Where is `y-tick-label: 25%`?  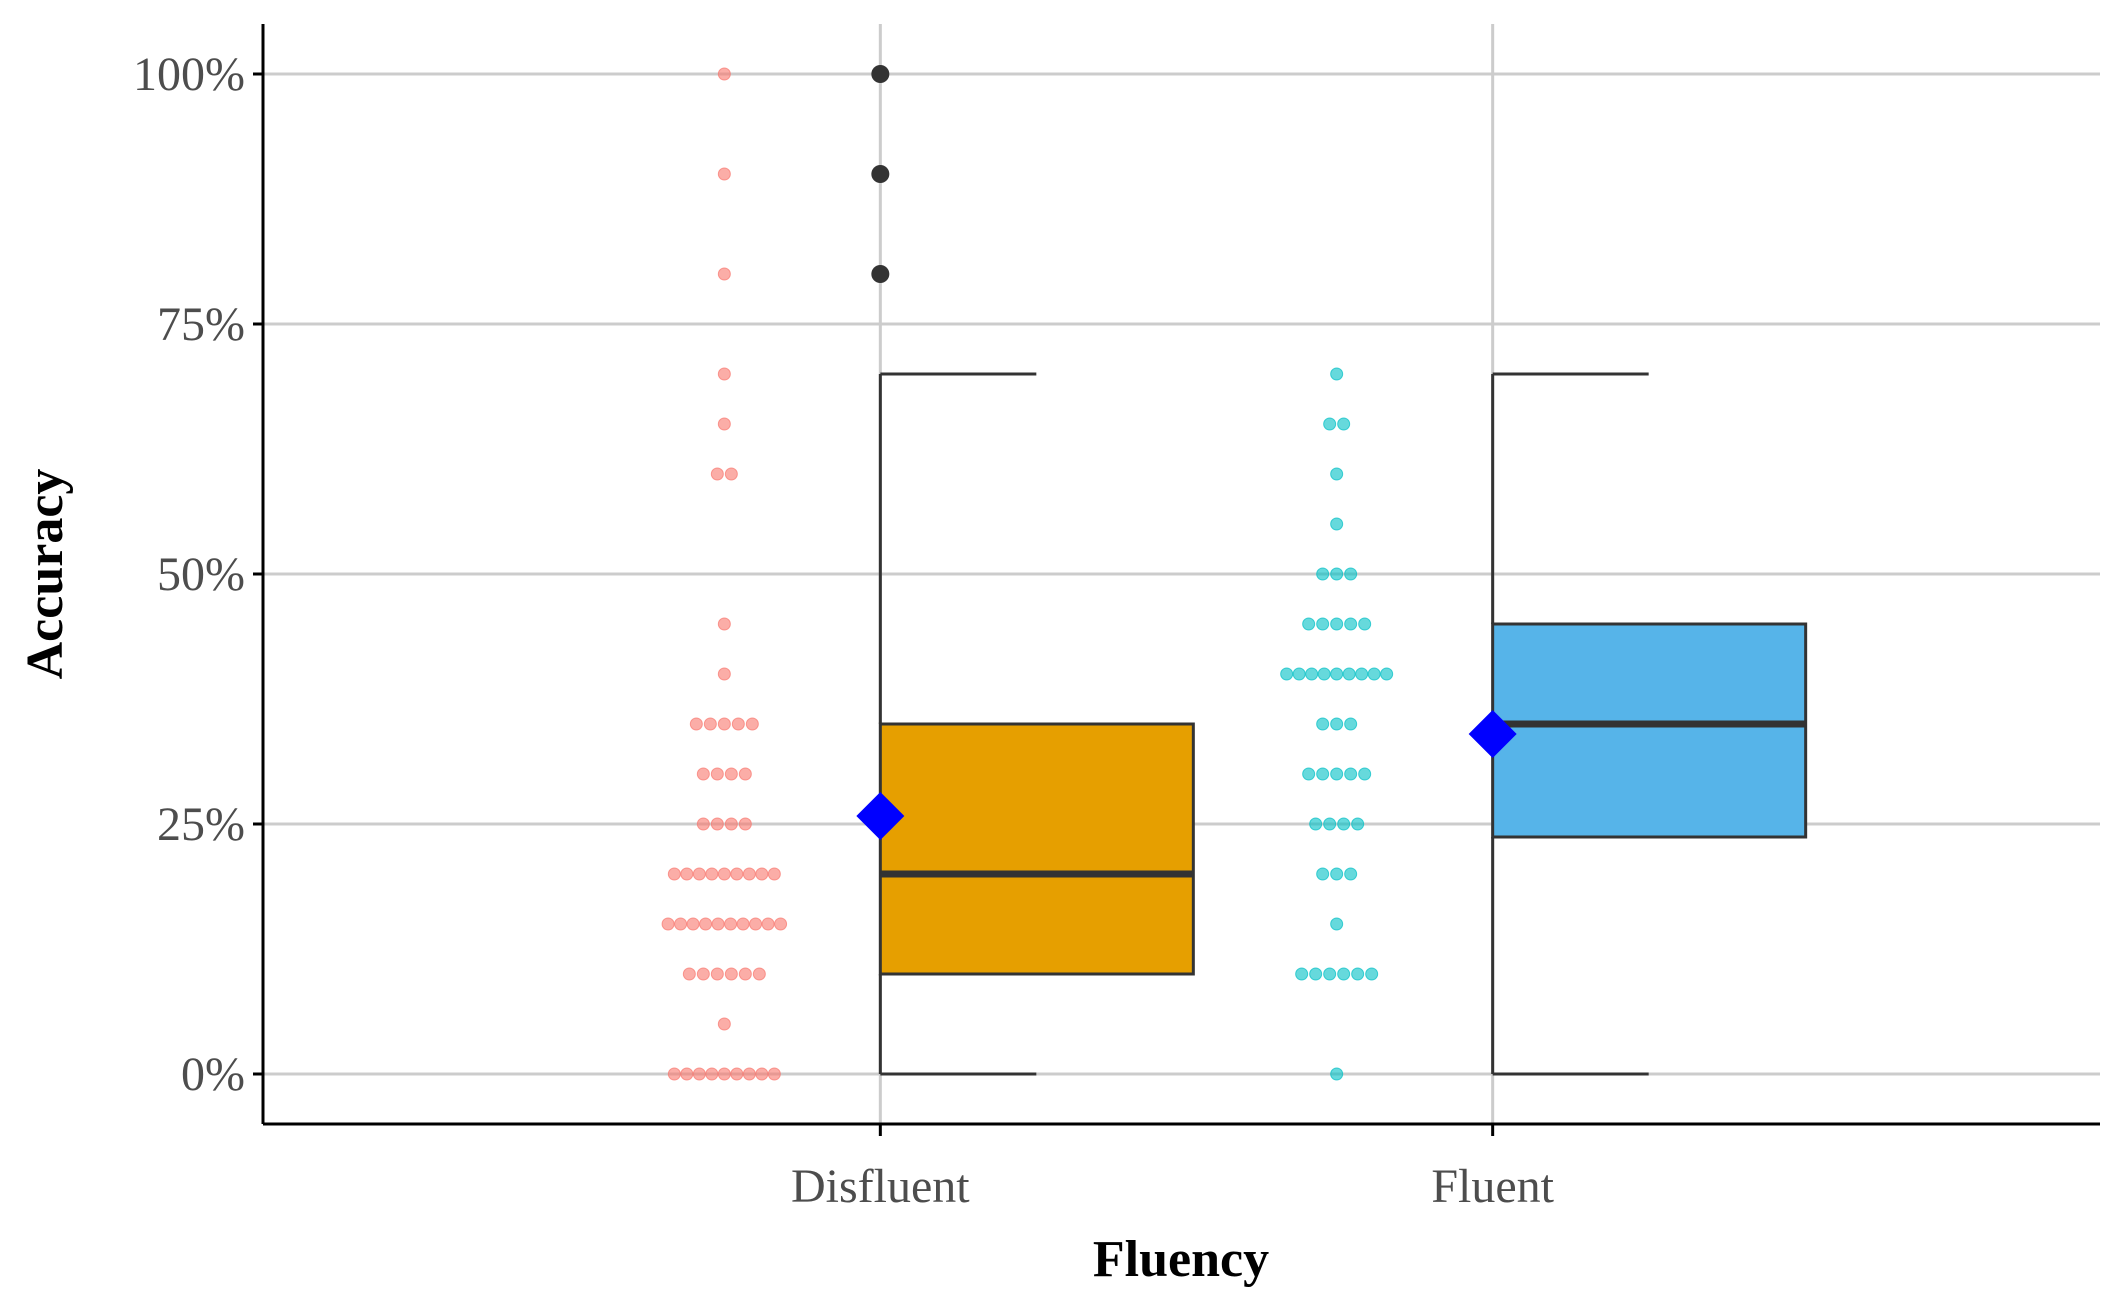 y-tick-label: 25% is located at coordinates (201, 824).